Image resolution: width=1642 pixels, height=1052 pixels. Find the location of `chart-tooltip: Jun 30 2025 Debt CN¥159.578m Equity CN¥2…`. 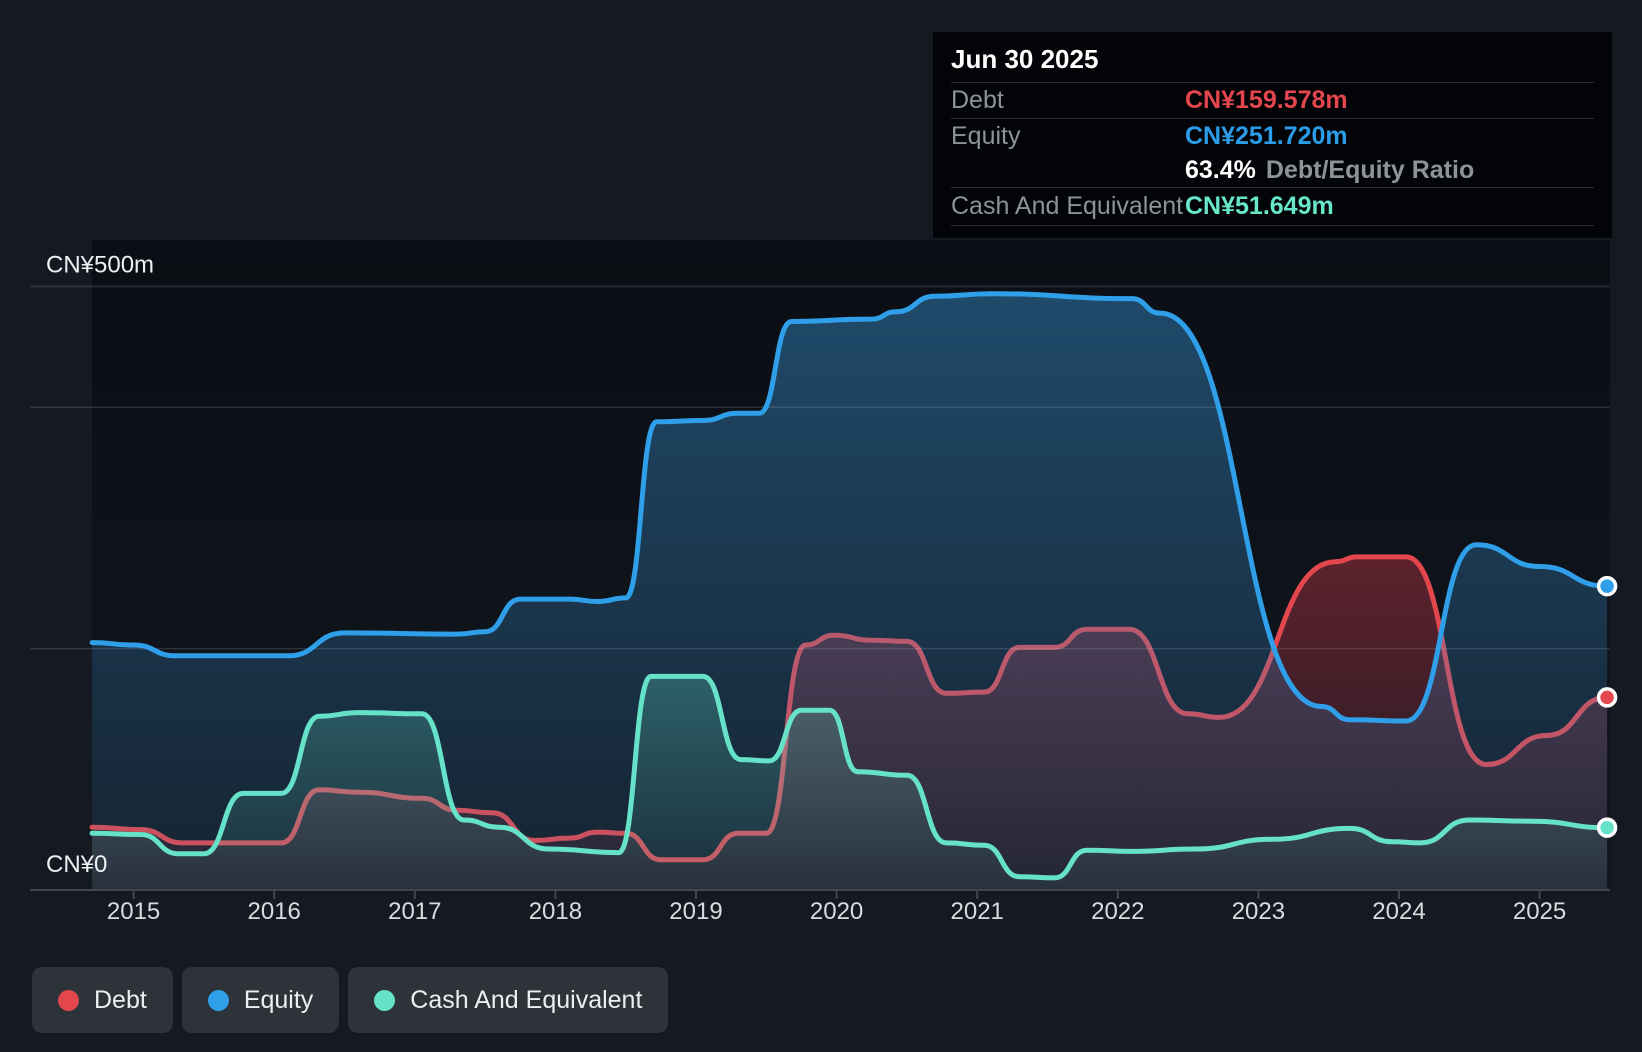

chart-tooltip: Jun 30 2025 Debt CN¥159.578m Equity CN¥2… is located at coordinates (1272, 135).